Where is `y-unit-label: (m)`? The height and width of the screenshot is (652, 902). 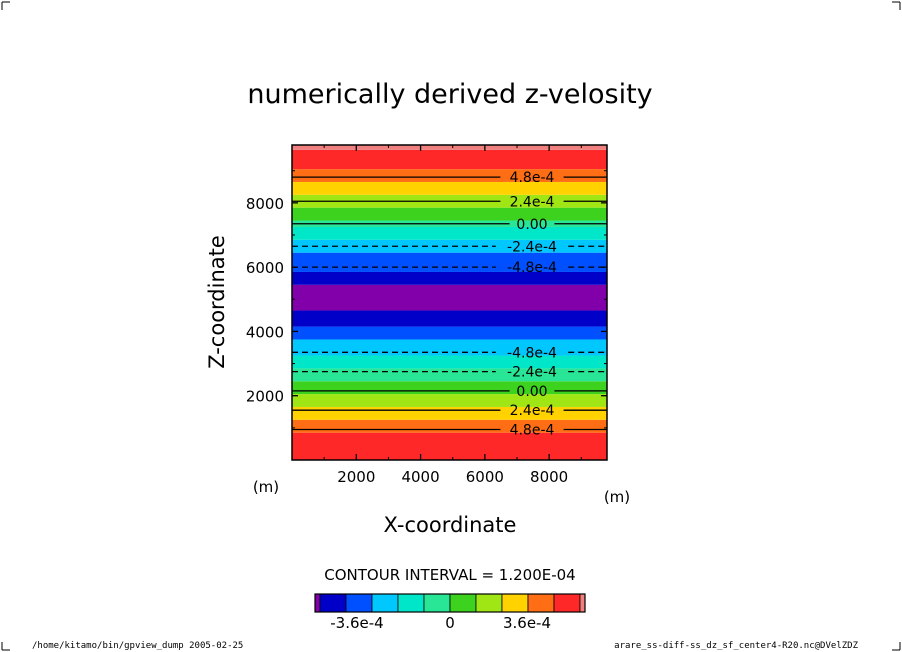
y-unit-label: (m) is located at coordinates (266, 487).